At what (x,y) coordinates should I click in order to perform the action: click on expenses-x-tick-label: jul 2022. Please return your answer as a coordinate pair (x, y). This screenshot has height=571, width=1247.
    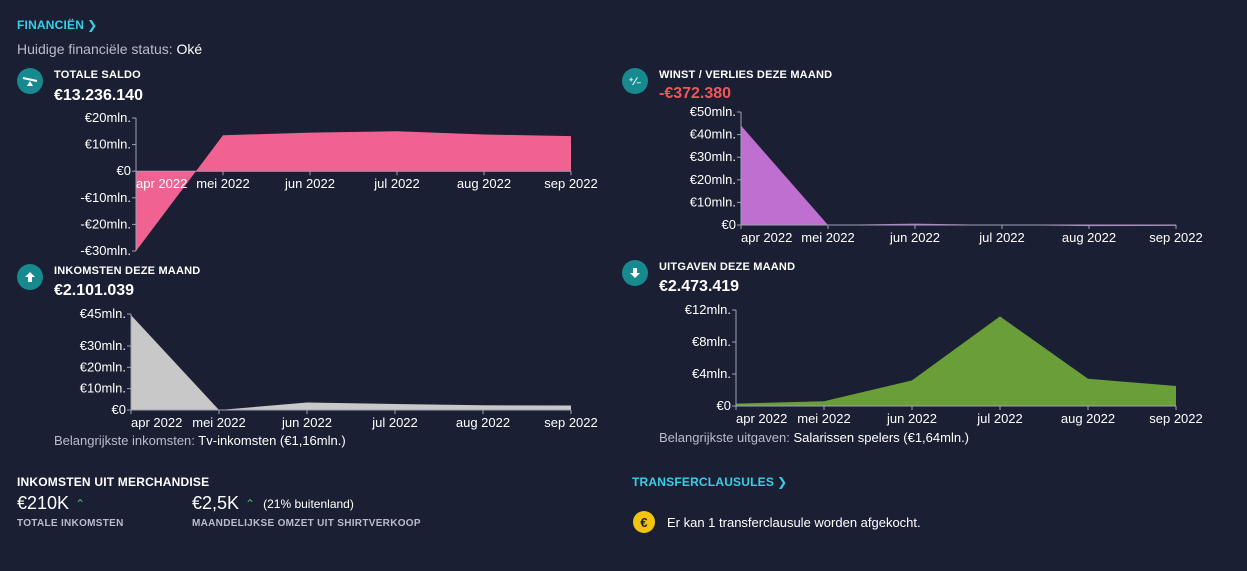
    Looking at the image, I should click on (999, 418).